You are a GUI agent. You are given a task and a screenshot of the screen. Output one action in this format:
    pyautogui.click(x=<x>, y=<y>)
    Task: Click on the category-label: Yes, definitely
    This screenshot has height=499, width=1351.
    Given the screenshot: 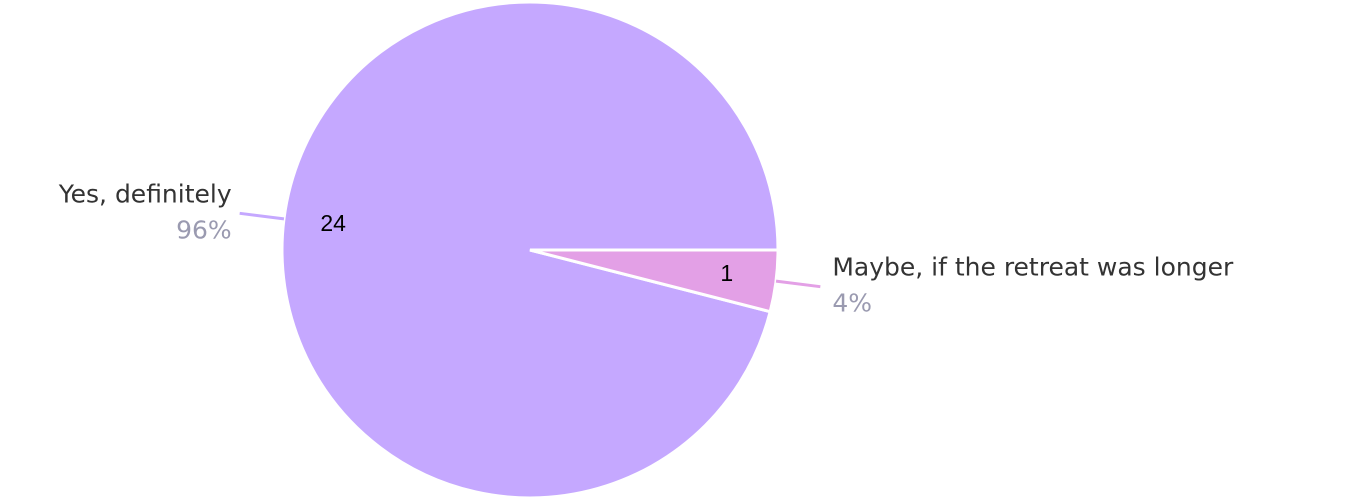 What is the action you would take?
    pyautogui.click(x=145, y=193)
    